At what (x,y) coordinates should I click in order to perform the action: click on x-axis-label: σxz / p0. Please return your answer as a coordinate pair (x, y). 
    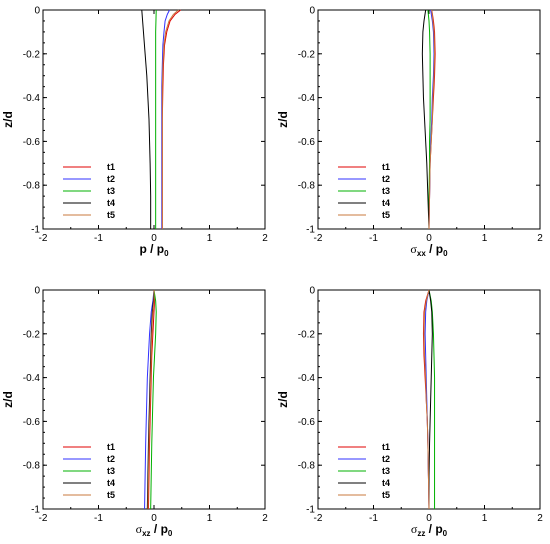
    Looking at the image, I should click on (154, 530).